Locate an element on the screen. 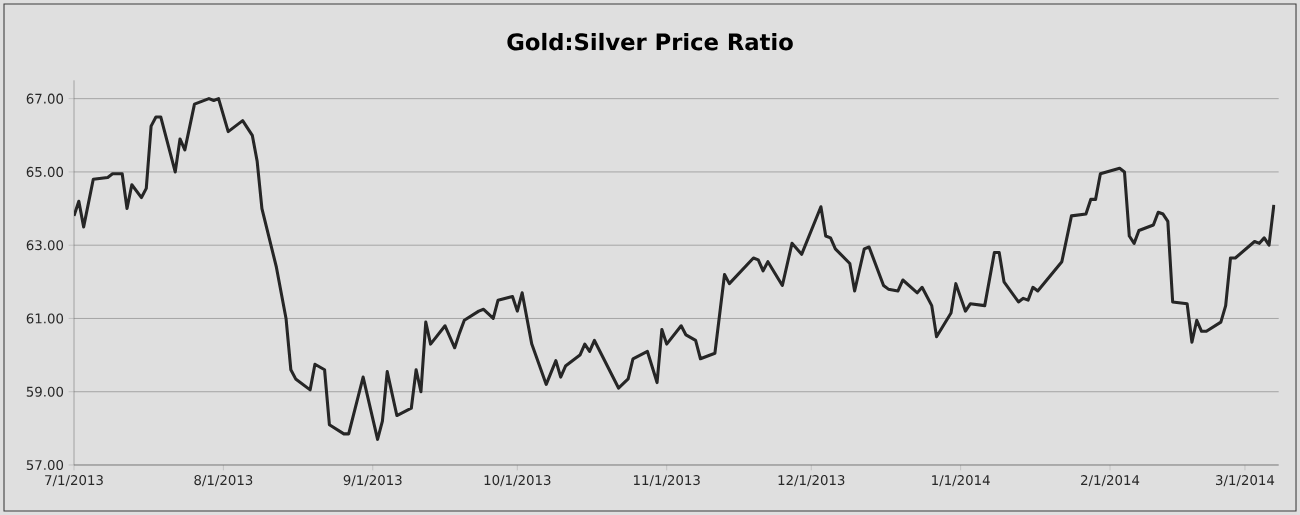 This screenshot has height=515, width=1300. y-tick-label: 63.00 is located at coordinates (45, 245).